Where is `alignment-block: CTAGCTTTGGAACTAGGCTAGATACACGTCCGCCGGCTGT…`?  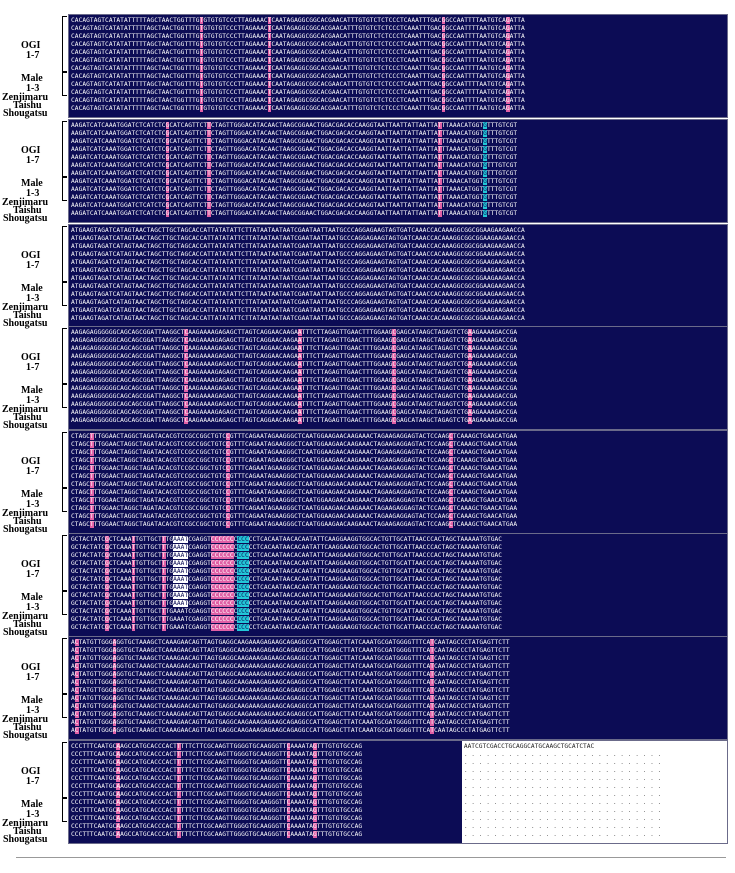 alignment-block: CTAGCTTTGGAACTAGGCTAGATACACGTCCGCCGGCTGT… is located at coordinates (398, 482).